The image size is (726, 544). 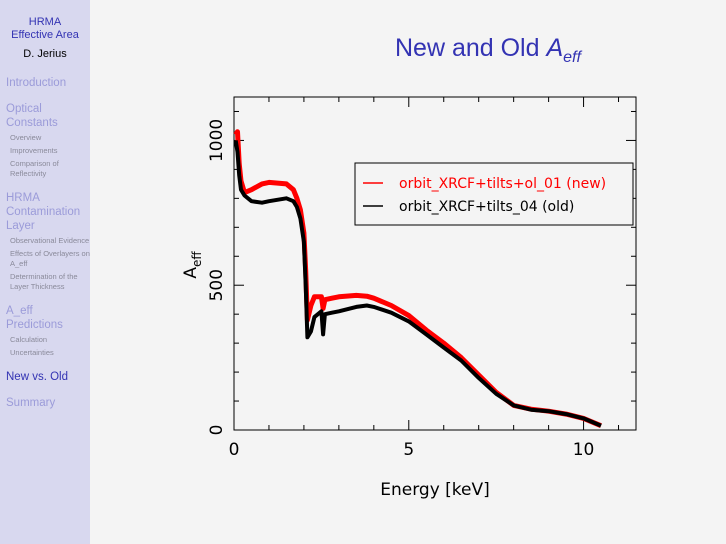 What do you see at coordinates (34, 318) in the screenshot?
I see `sidebar-section: A_eff Predictions` at bounding box center [34, 318].